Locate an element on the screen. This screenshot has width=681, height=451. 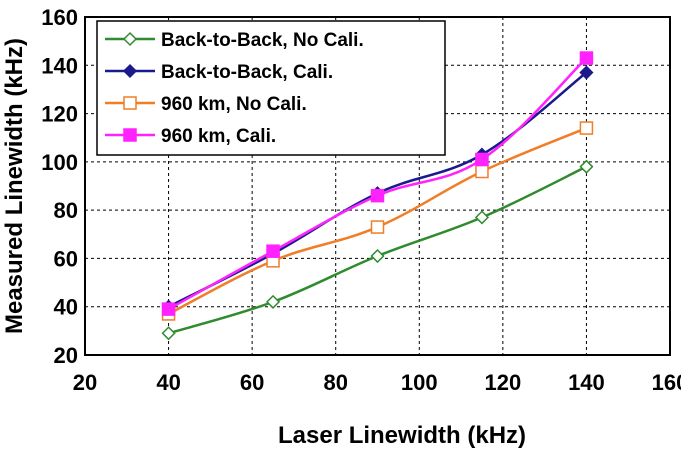
y-tick-label: 100 is located at coordinates (59, 162).